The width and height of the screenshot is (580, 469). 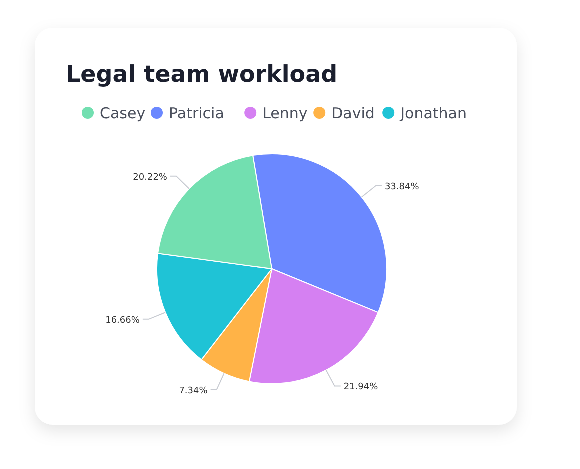 What do you see at coordinates (196, 113) in the screenshot?
I see `legend-label: Patricia` at bounding box center [196, 113].